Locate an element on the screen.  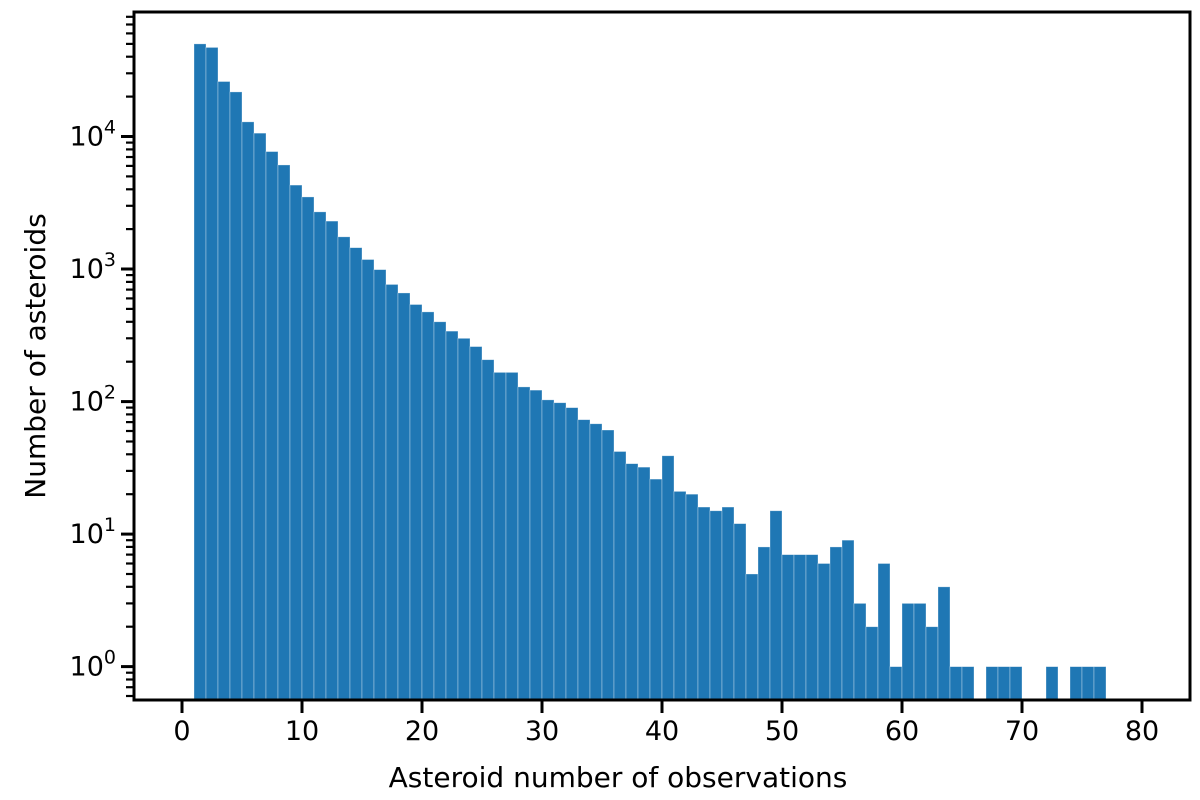
x-tick-label: 20 is located at coordinates (422, 731).